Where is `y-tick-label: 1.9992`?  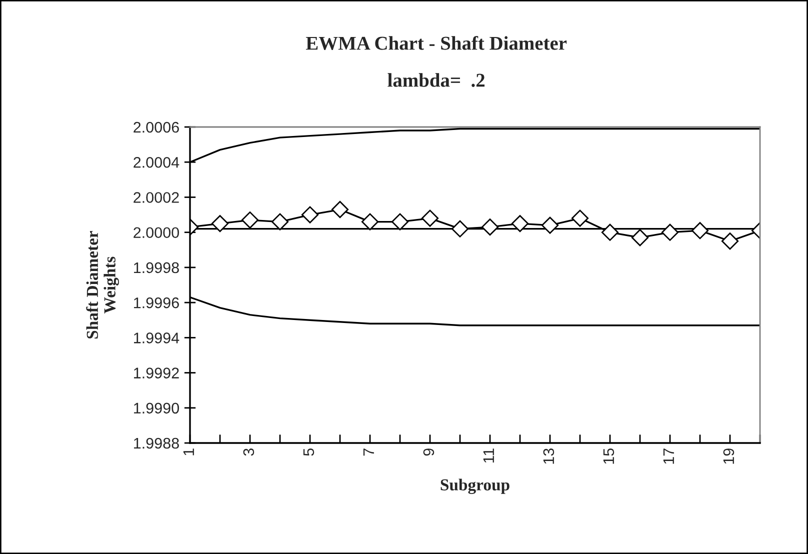
y-tick-label: 1.9992 is located at coordinates (156, 373).